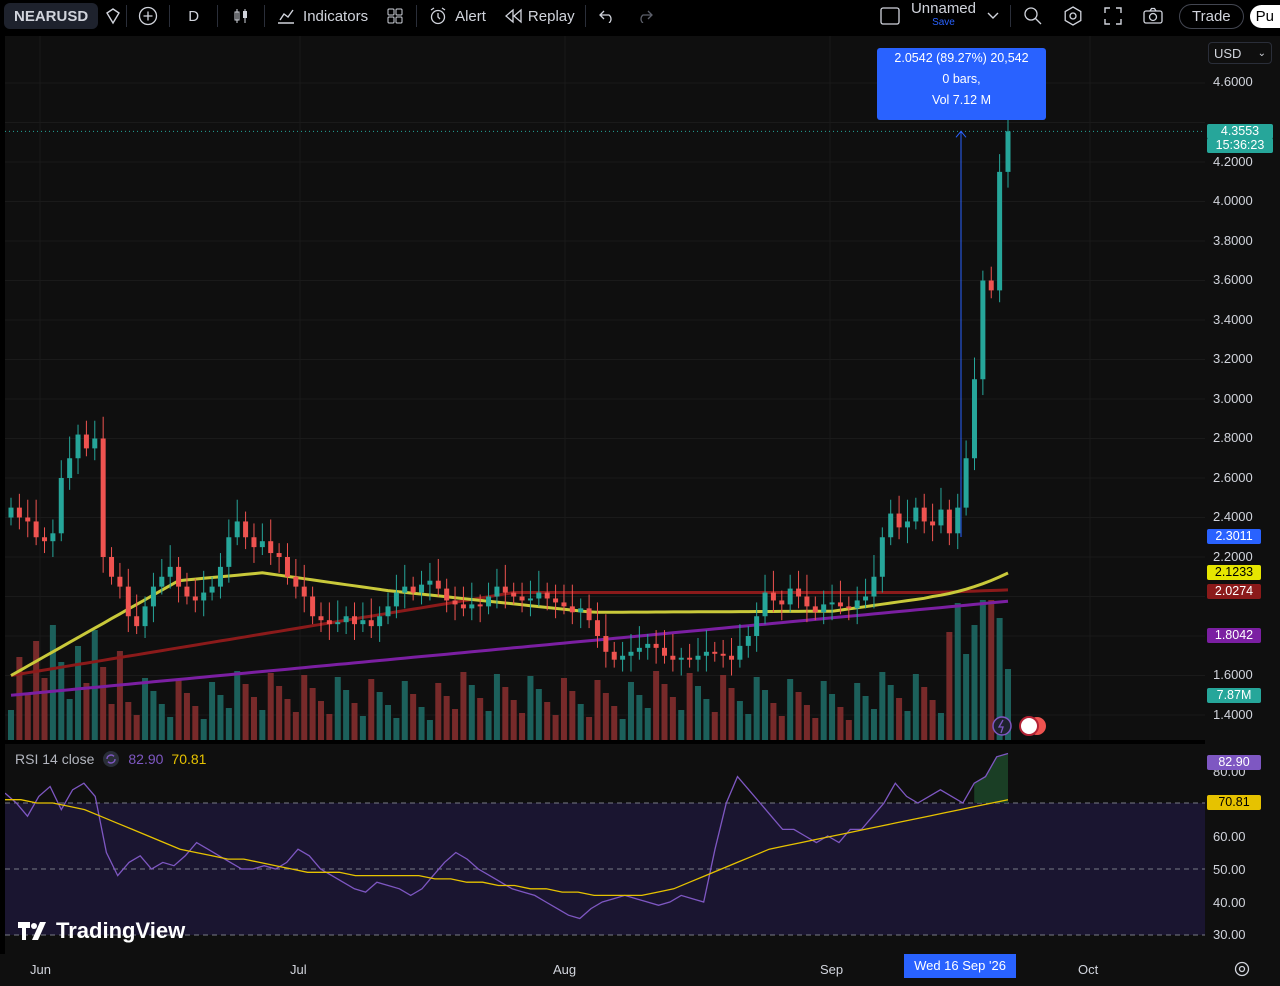 This screenshot has height=986, width=1280. Describe the element at coordinates (1211, 16) in the screenshot. I see `trade-button: Trade` at that location.